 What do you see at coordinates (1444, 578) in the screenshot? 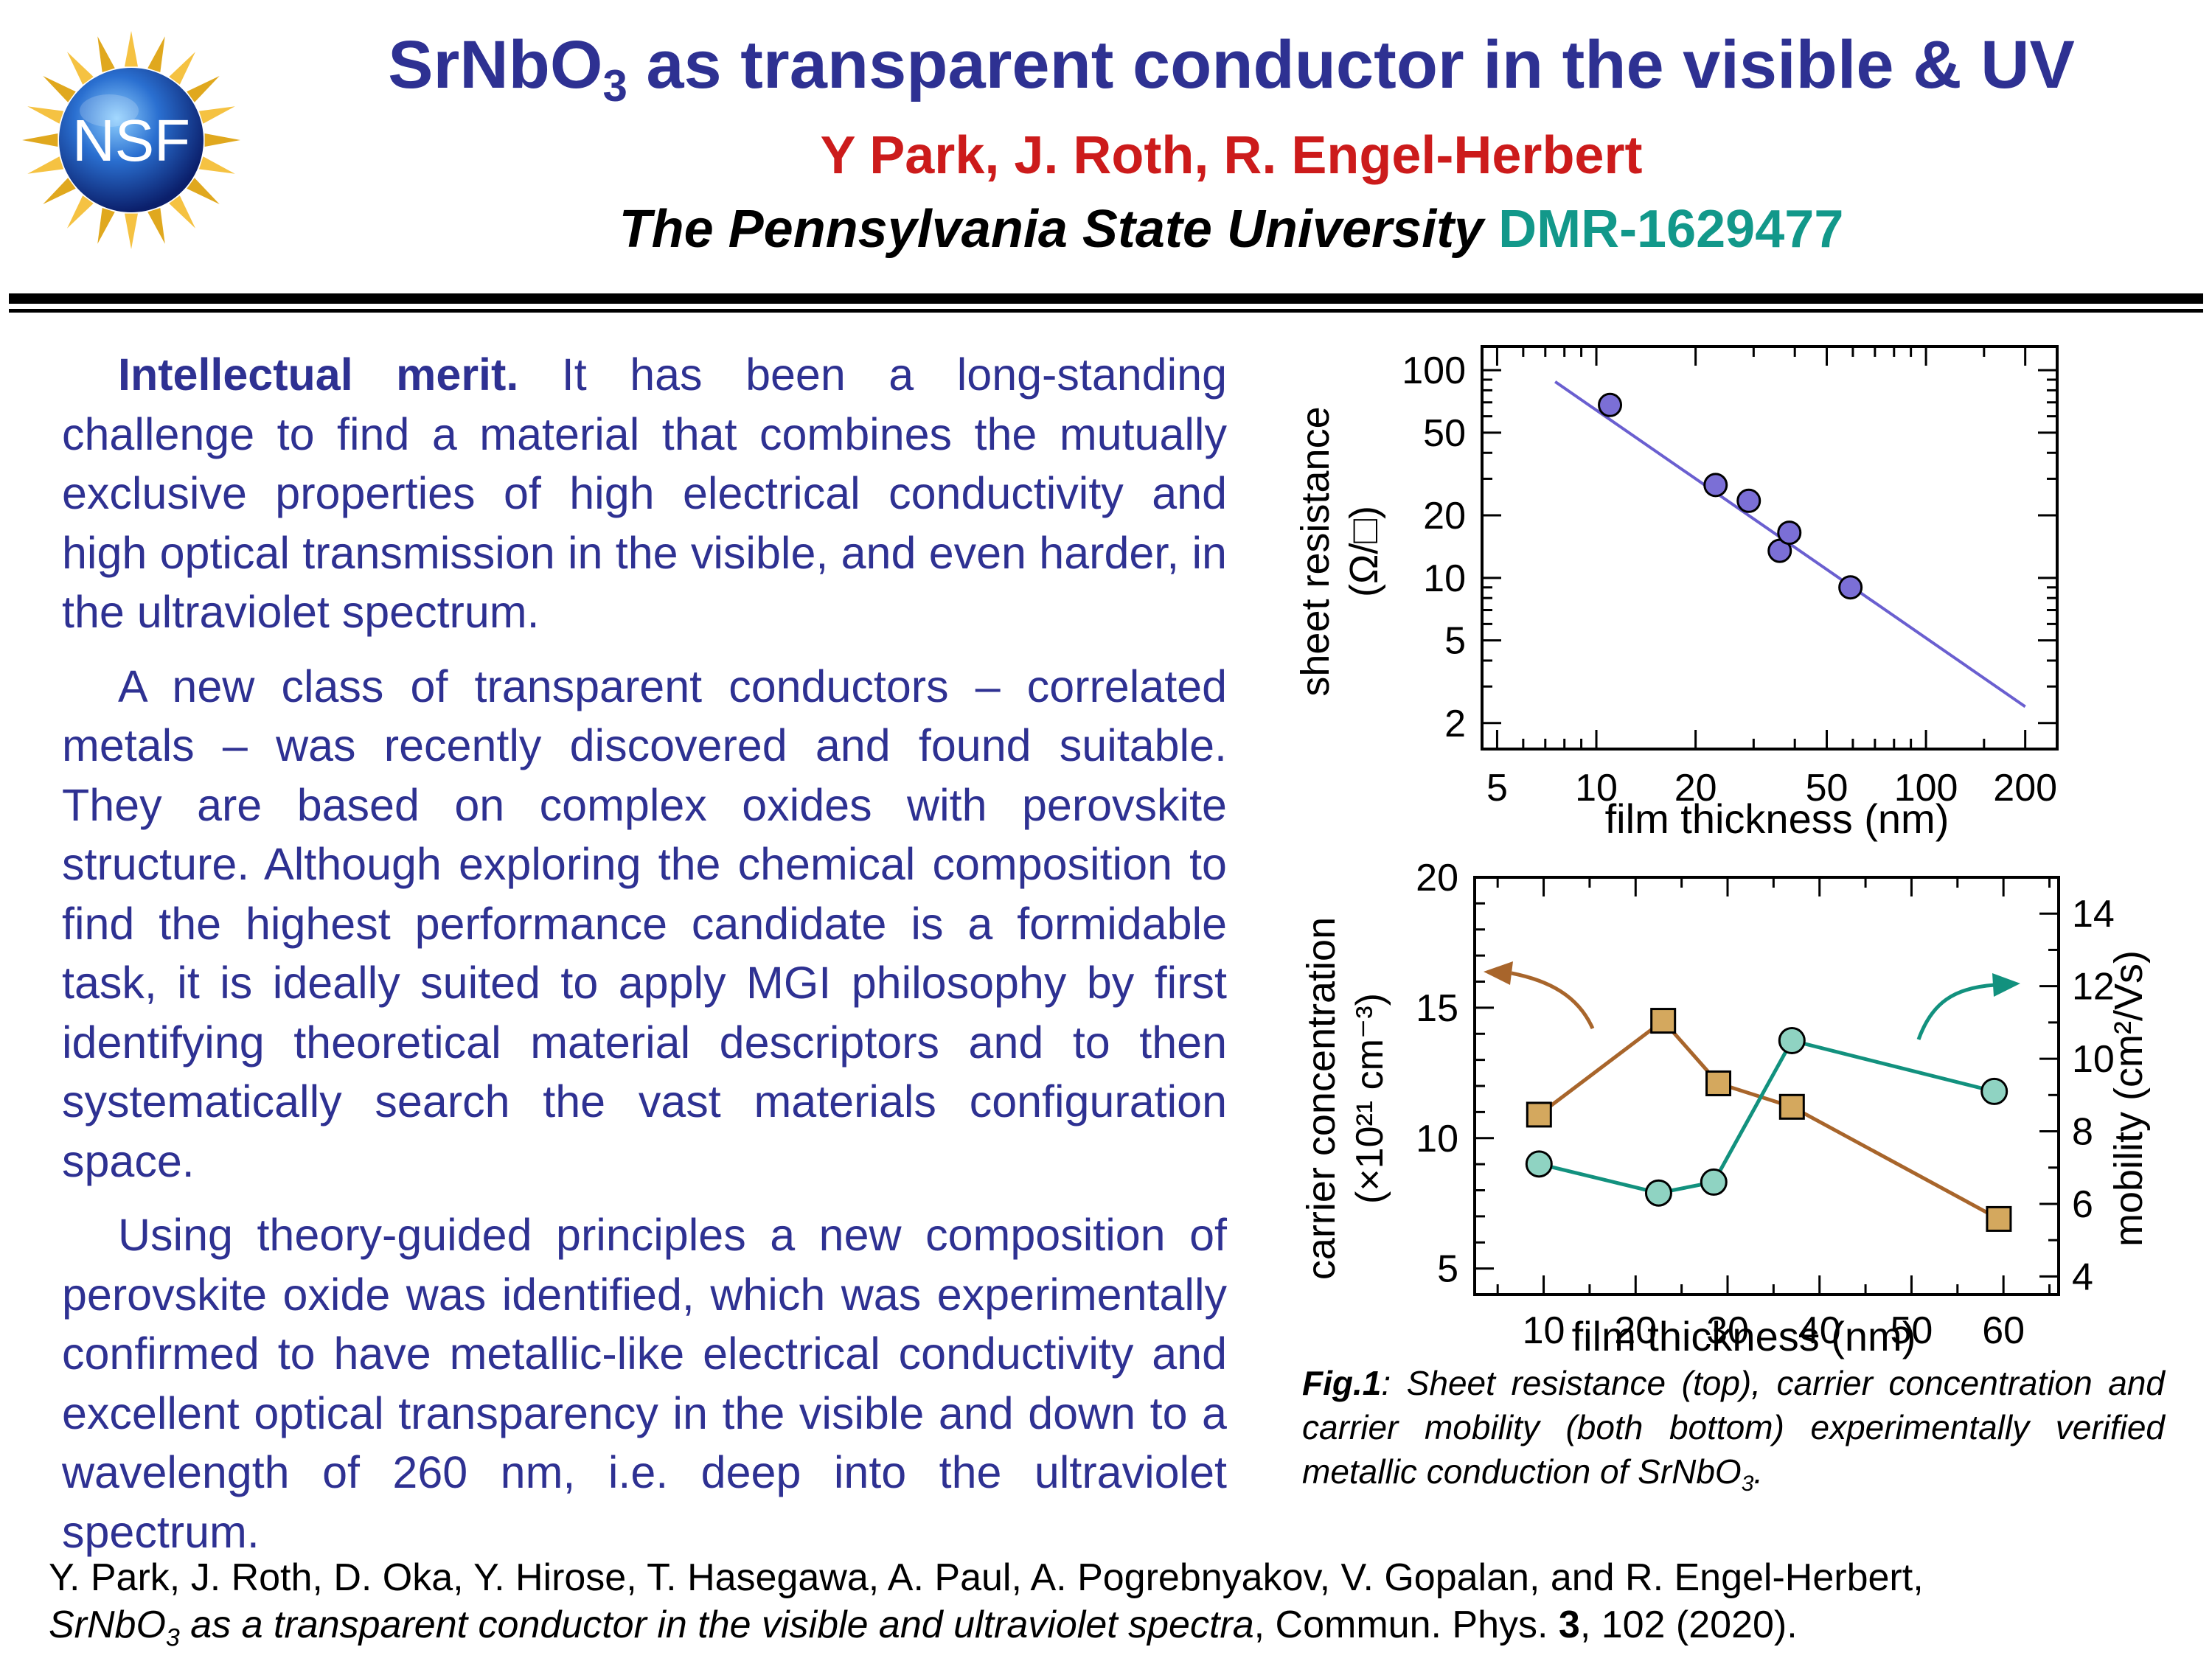
I see `y-tick-label: 10` at bounding box center [1444, 578].